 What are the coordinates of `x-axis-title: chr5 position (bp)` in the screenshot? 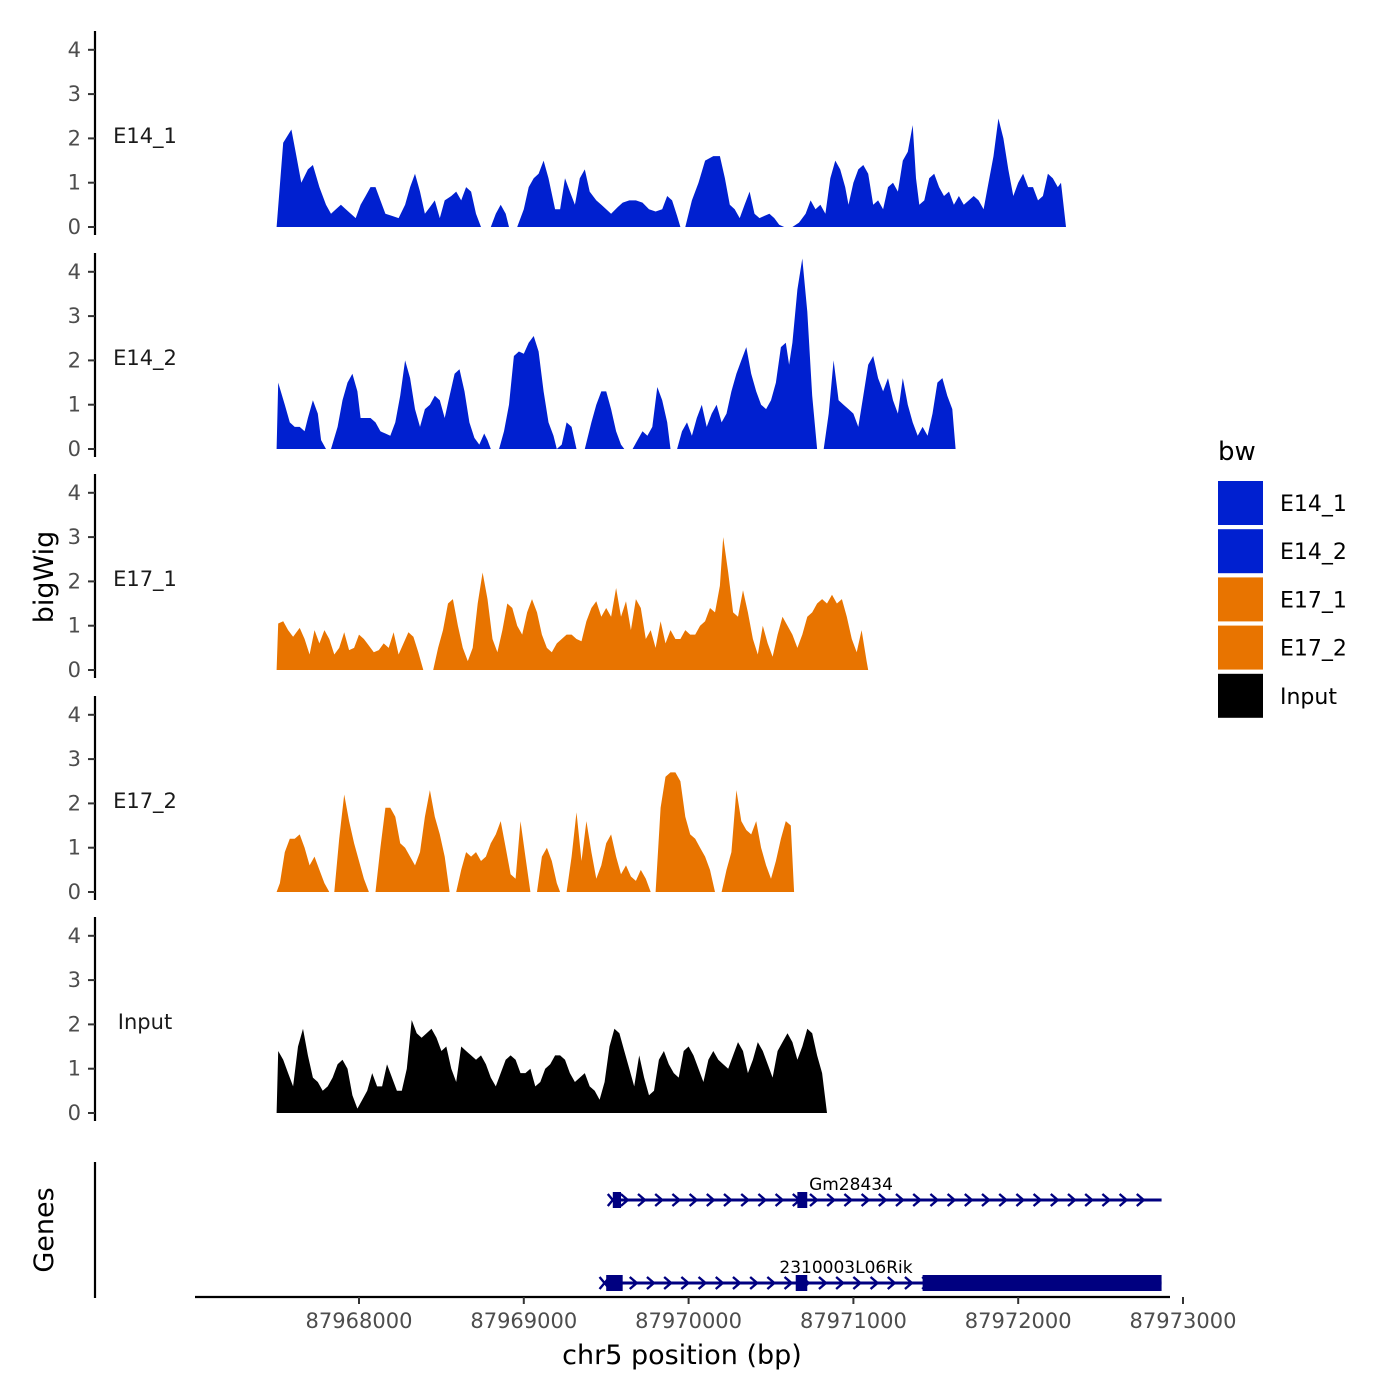 It's located at (682, 1355).